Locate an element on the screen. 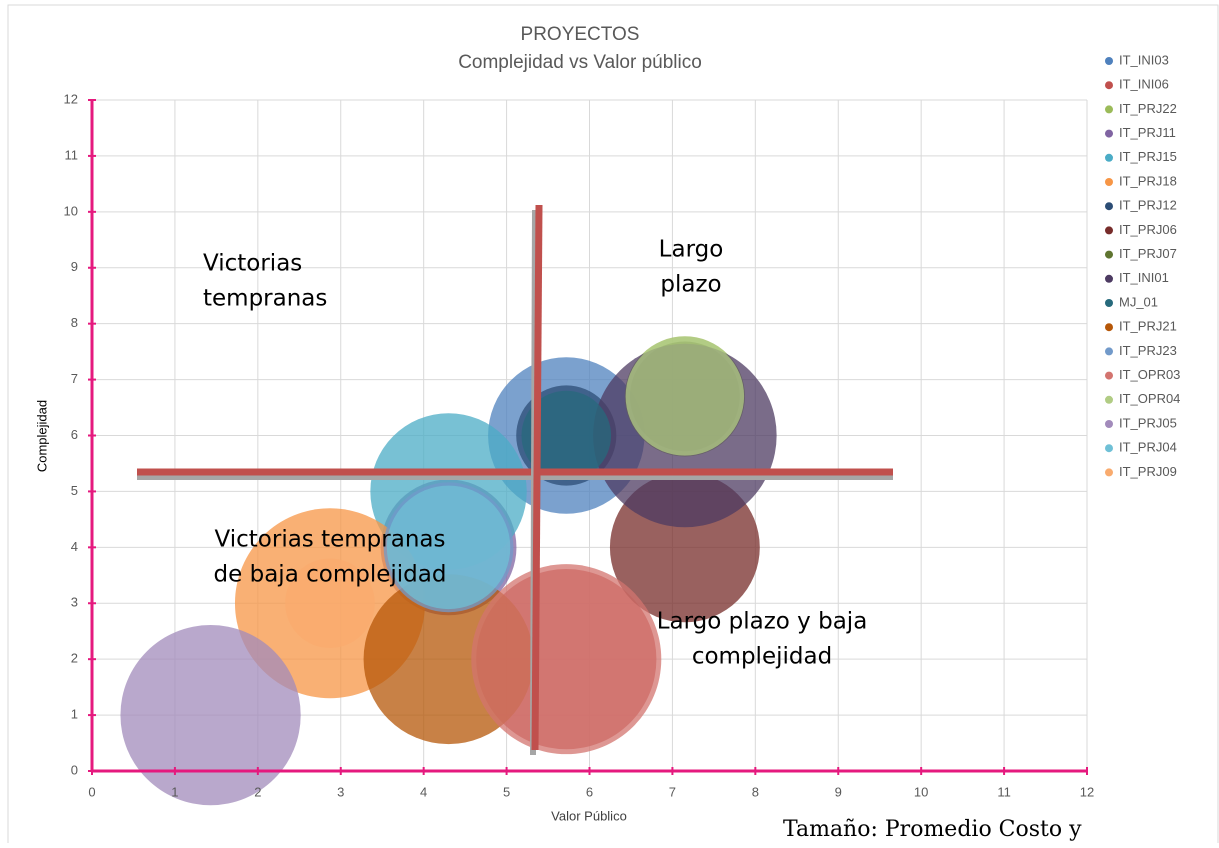  y-tick-label: 8 is located at coordinates (74, 322).